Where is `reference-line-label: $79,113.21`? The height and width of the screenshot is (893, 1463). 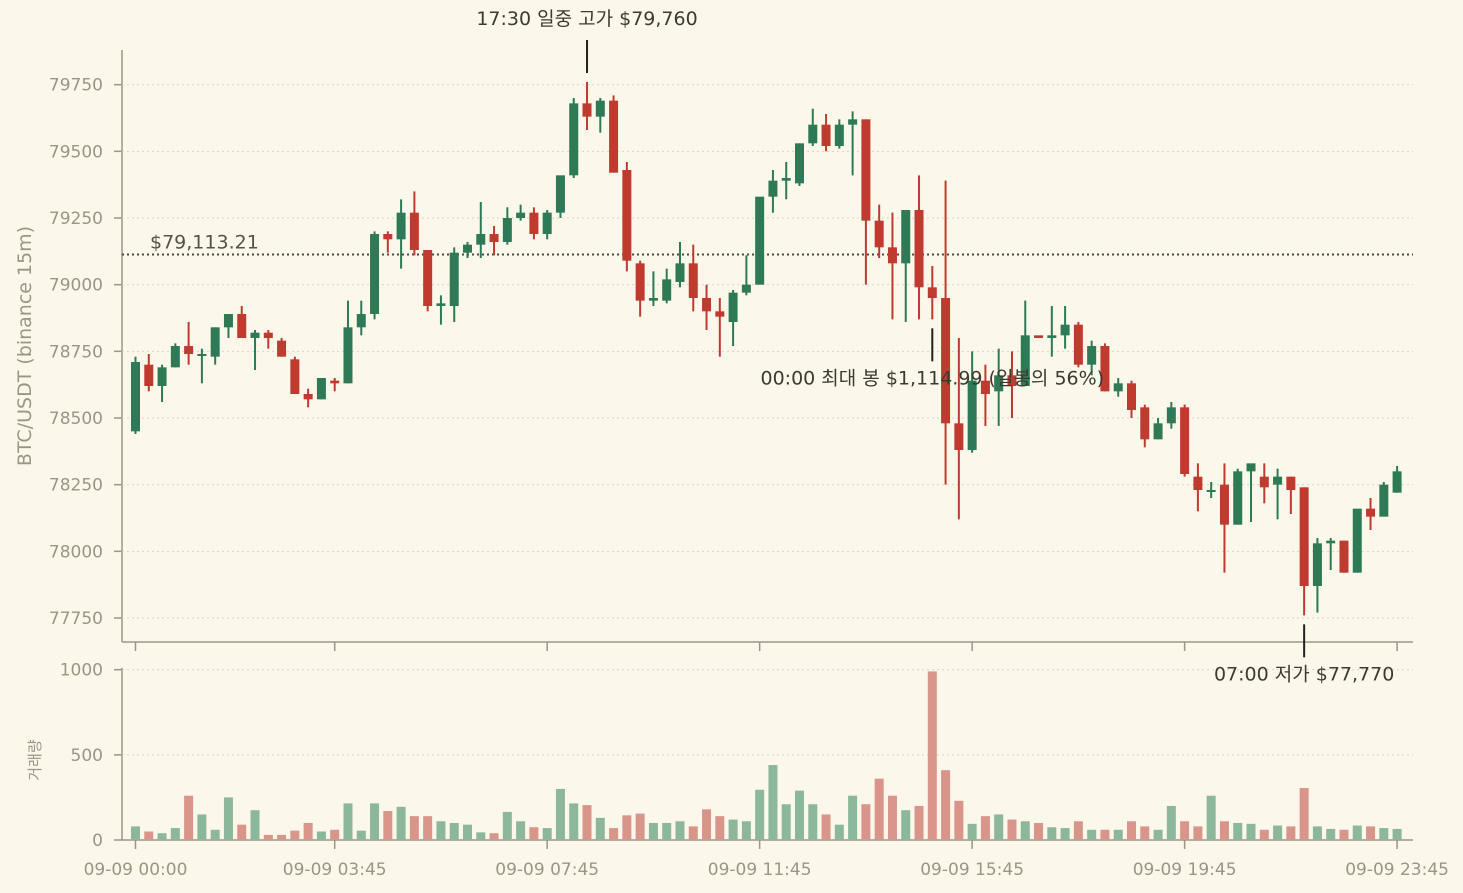 reference-line-label: $79,113.21 is located at coordinates (204, 242).